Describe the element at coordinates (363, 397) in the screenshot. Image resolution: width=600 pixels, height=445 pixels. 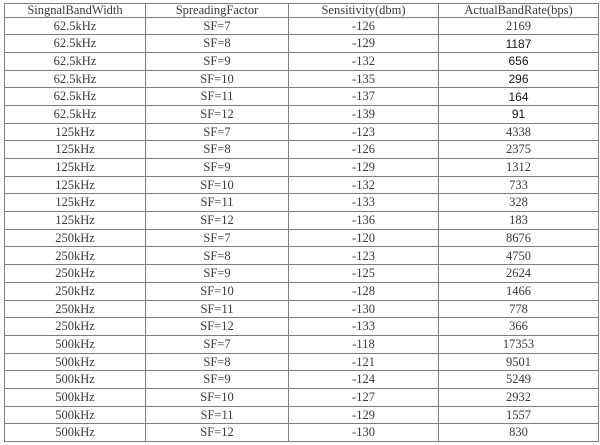
I see `sensitivity-cell: -127` at that location.